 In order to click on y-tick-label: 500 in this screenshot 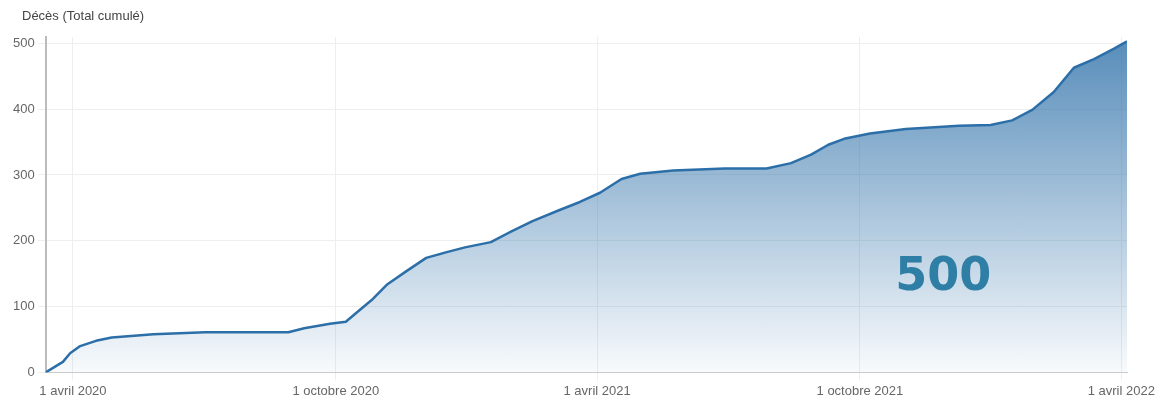, I will do `click(23, 42)`.